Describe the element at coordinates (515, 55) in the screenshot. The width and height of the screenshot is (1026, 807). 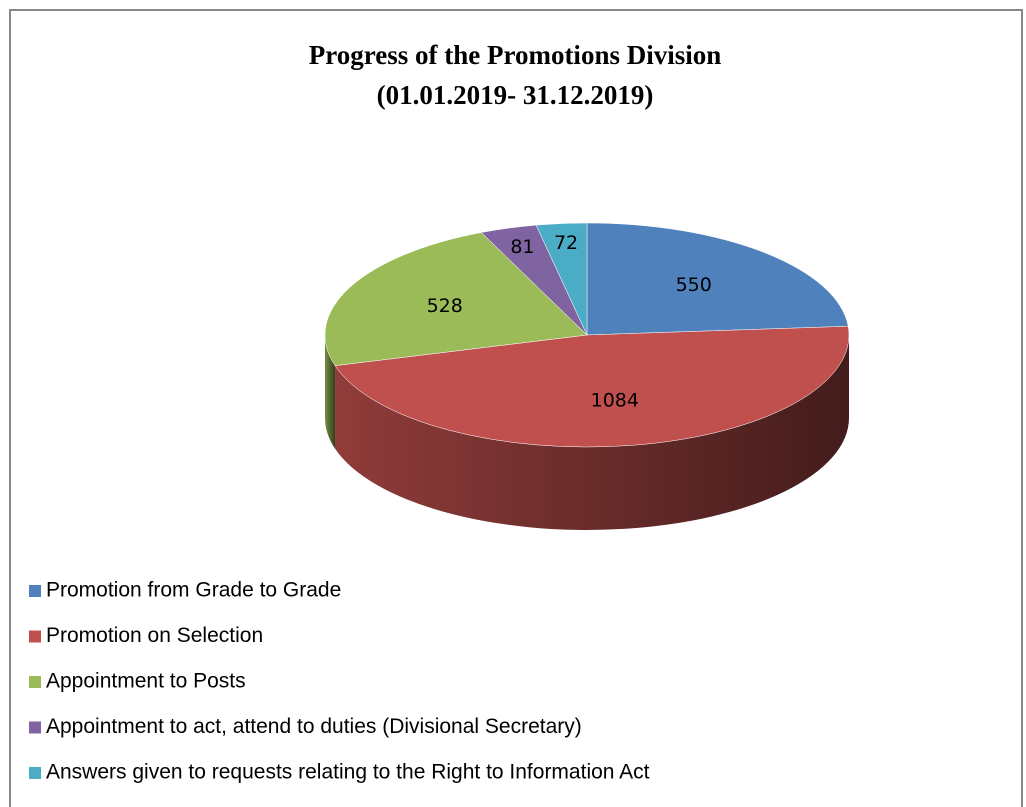
I see `chart-title: Progress of the Promotions Division` at that location.